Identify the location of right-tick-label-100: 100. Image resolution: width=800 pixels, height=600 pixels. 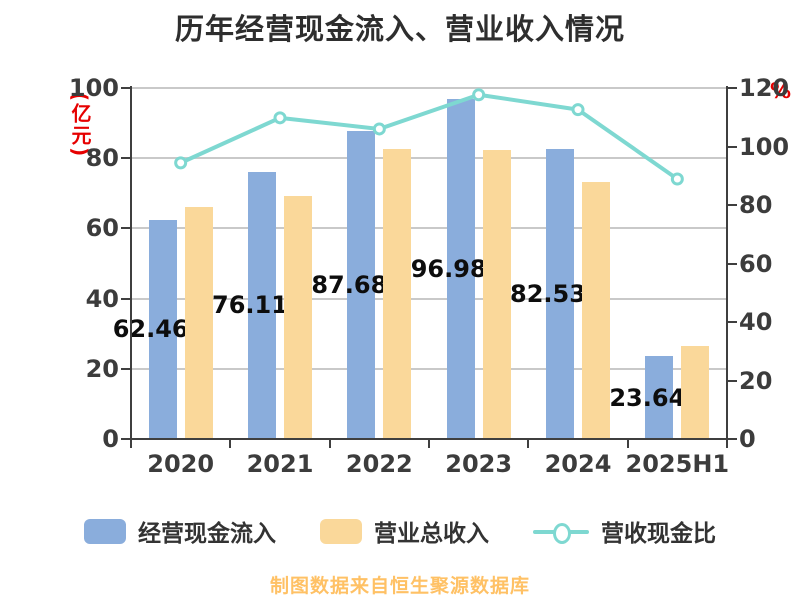
(764, 146).